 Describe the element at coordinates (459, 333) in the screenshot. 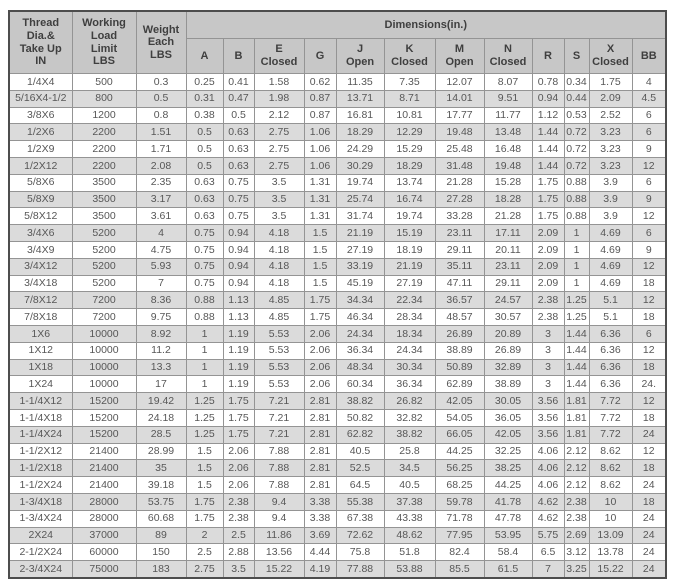

I see `table-cell: 26.89` at that location.